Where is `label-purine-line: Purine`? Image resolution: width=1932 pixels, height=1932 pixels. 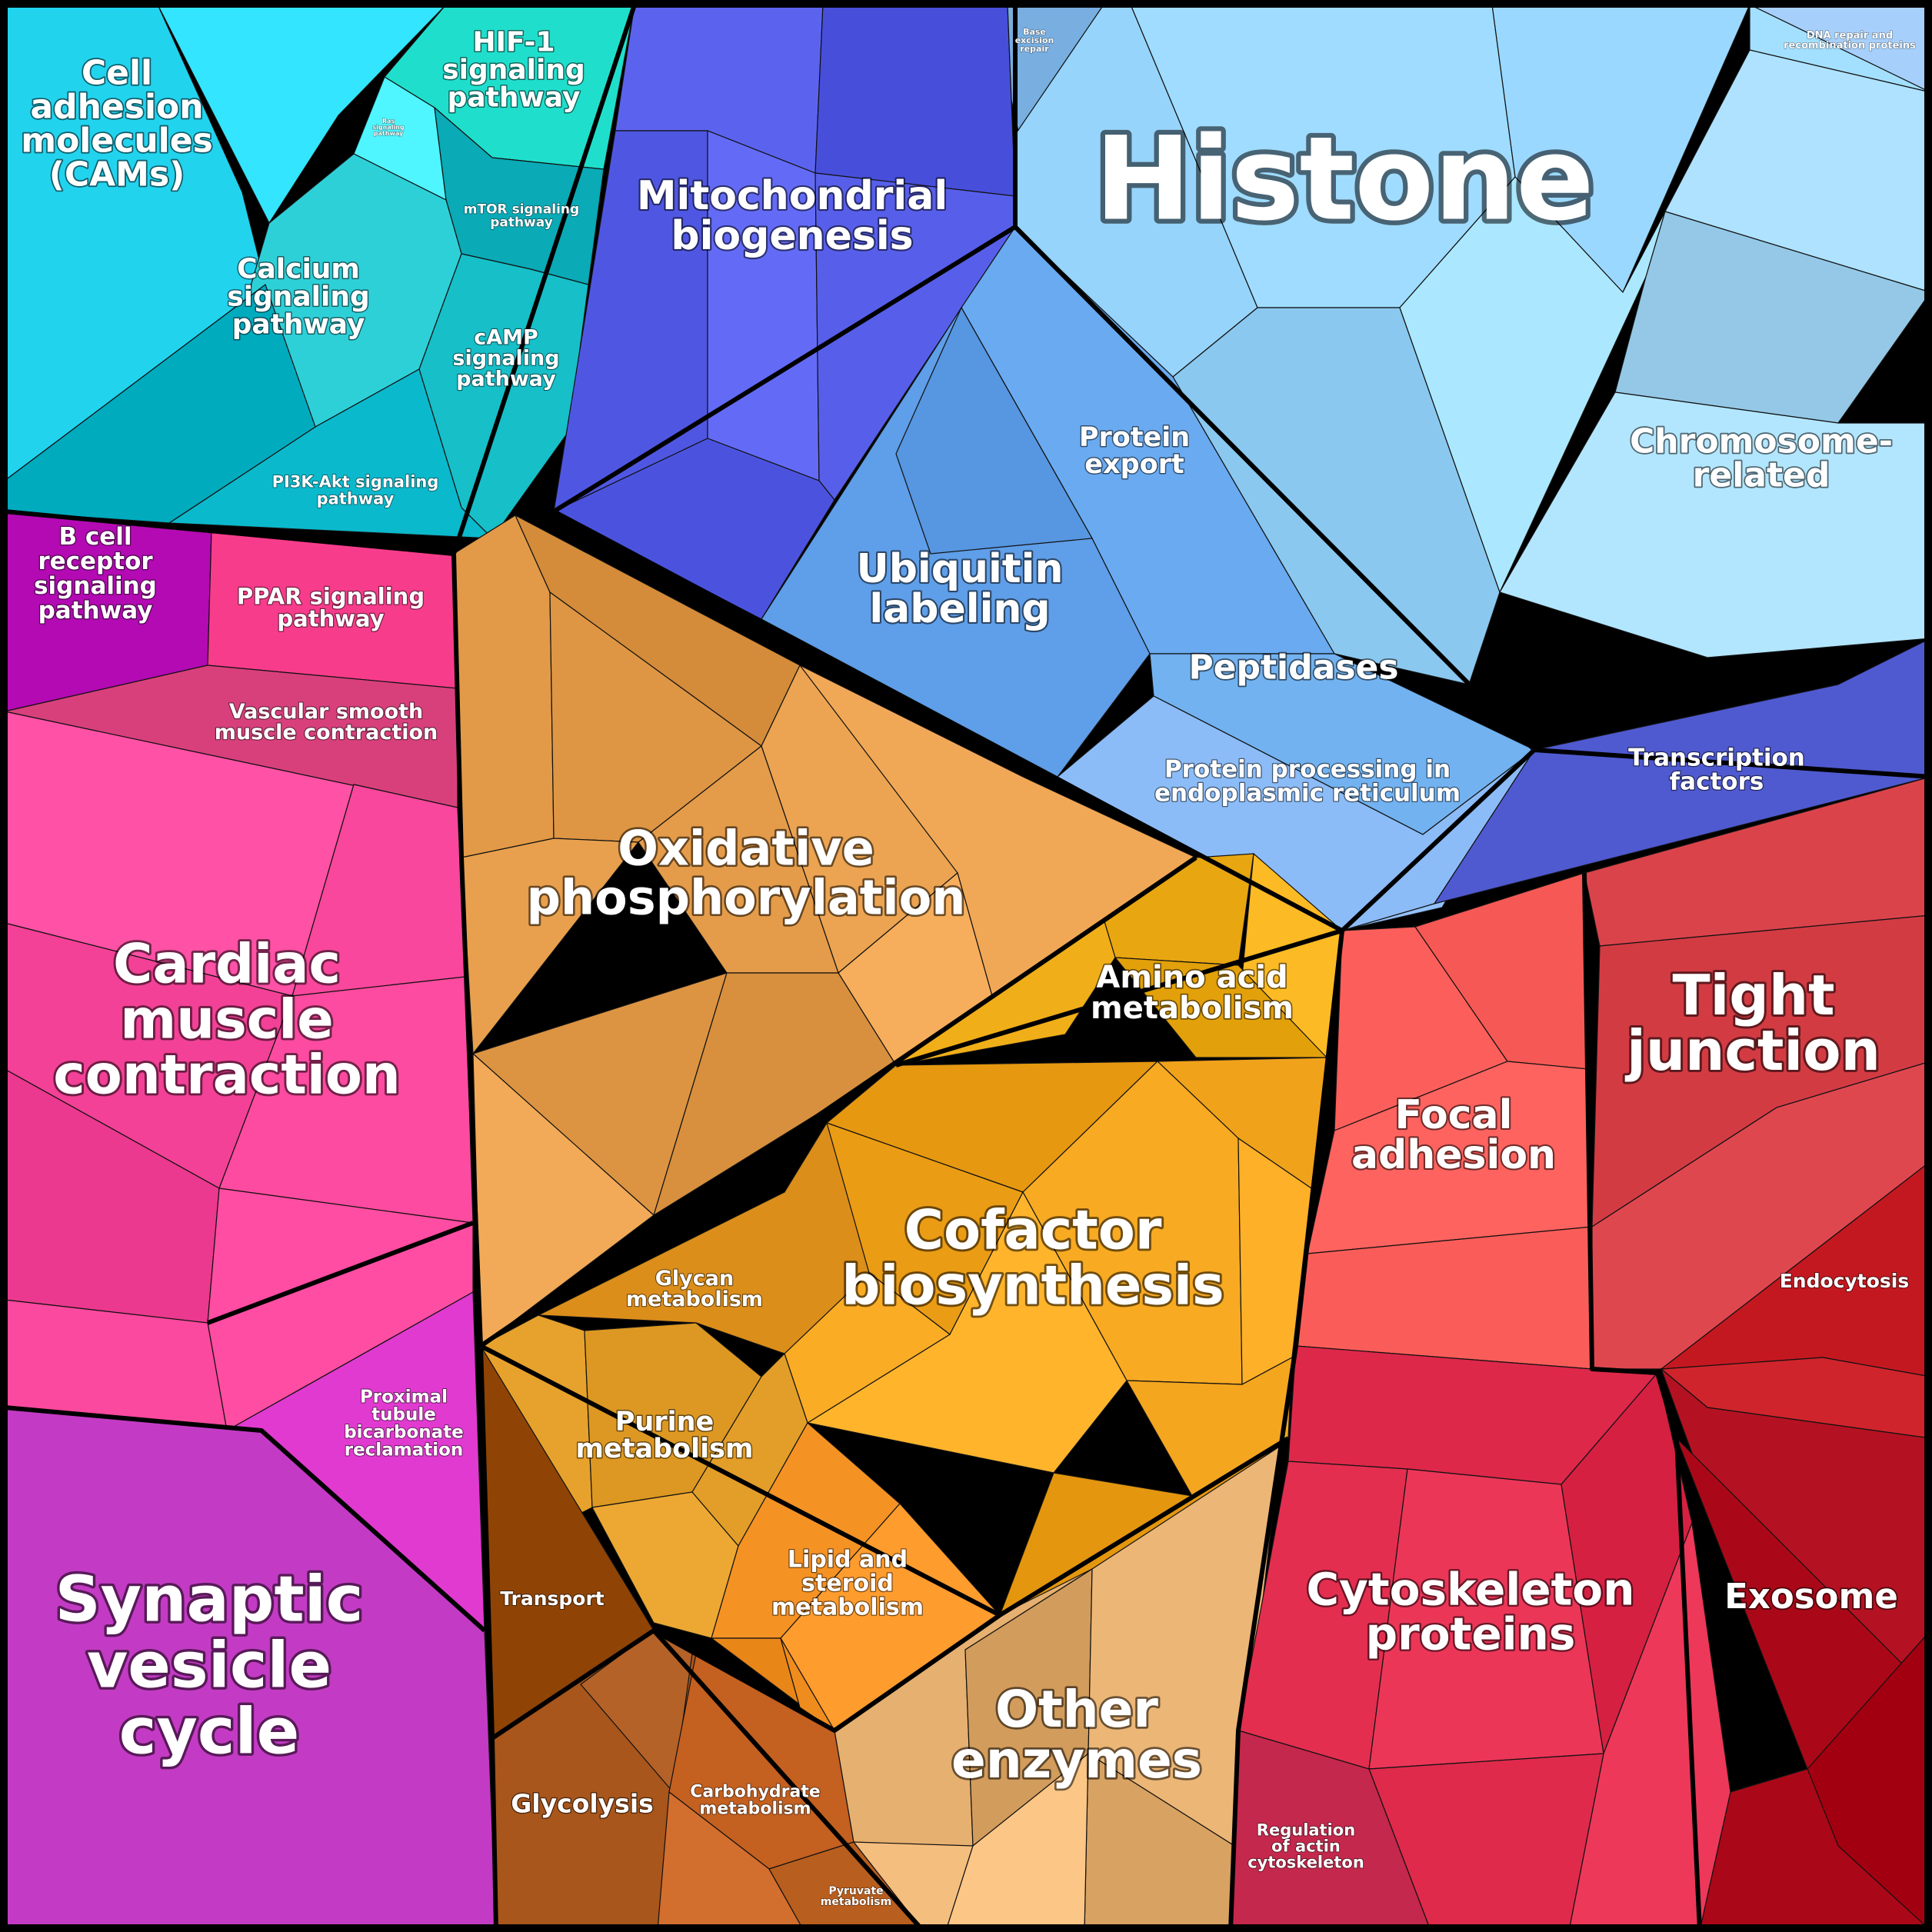
label-purine-line: Purine is located at coordinates (664, 1422).